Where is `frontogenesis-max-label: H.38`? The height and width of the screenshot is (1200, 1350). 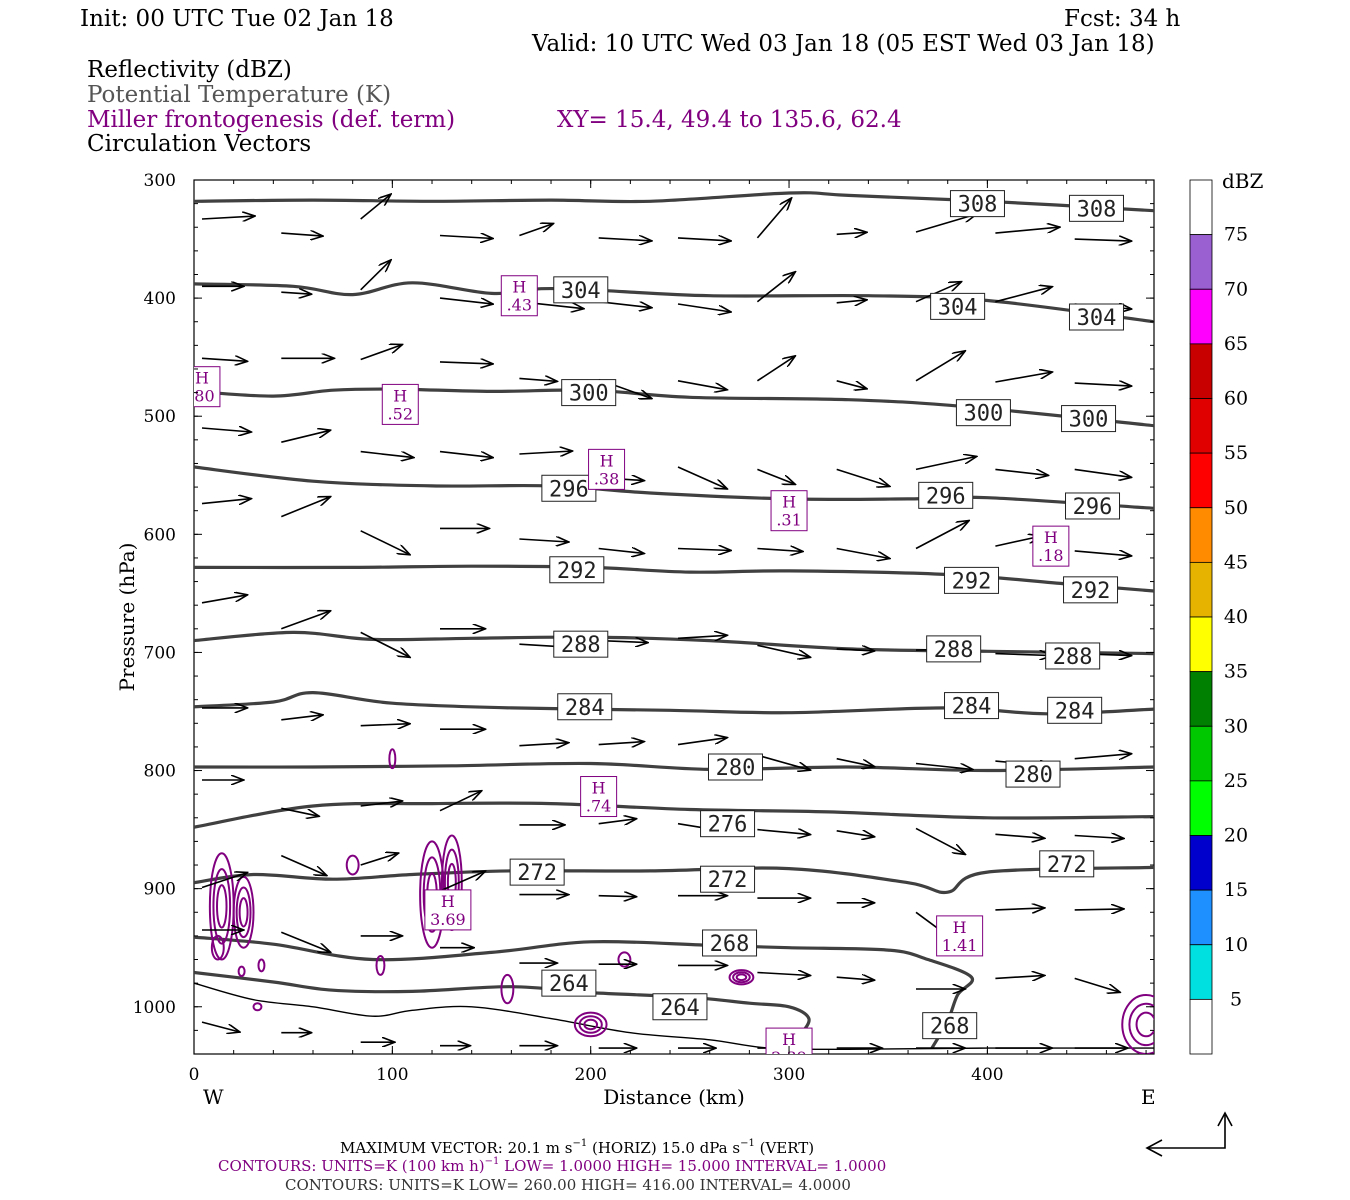 frontogenesis-max-label: H.38 is located at coordinates (607, 469).